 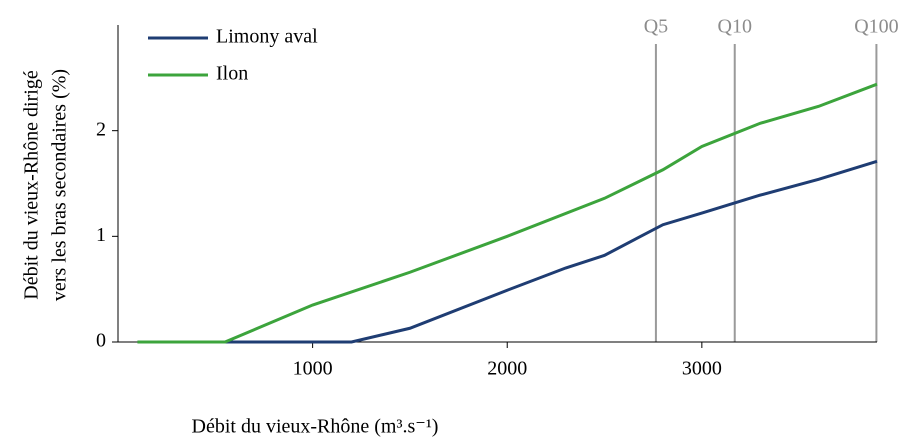 I want to click on reference-label: Q10, so click(x=735, y=27).